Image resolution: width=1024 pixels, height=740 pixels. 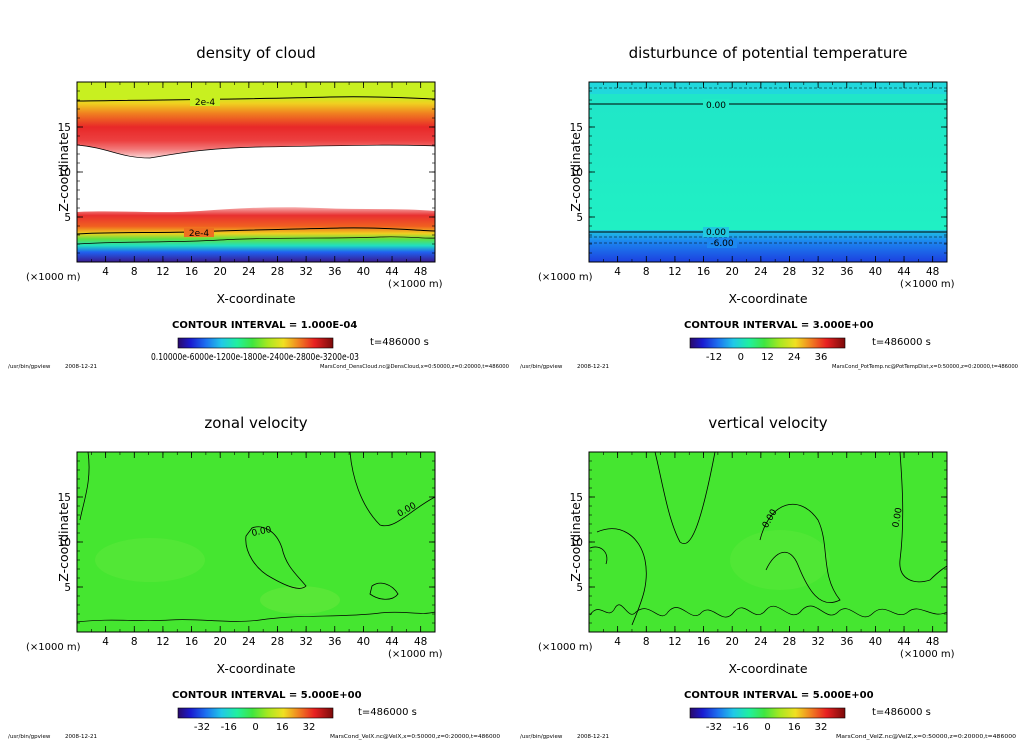 I want to click on contour-interval: CONTOUR INTERVAL = 5.000E+00, so click(x=779, y=695).